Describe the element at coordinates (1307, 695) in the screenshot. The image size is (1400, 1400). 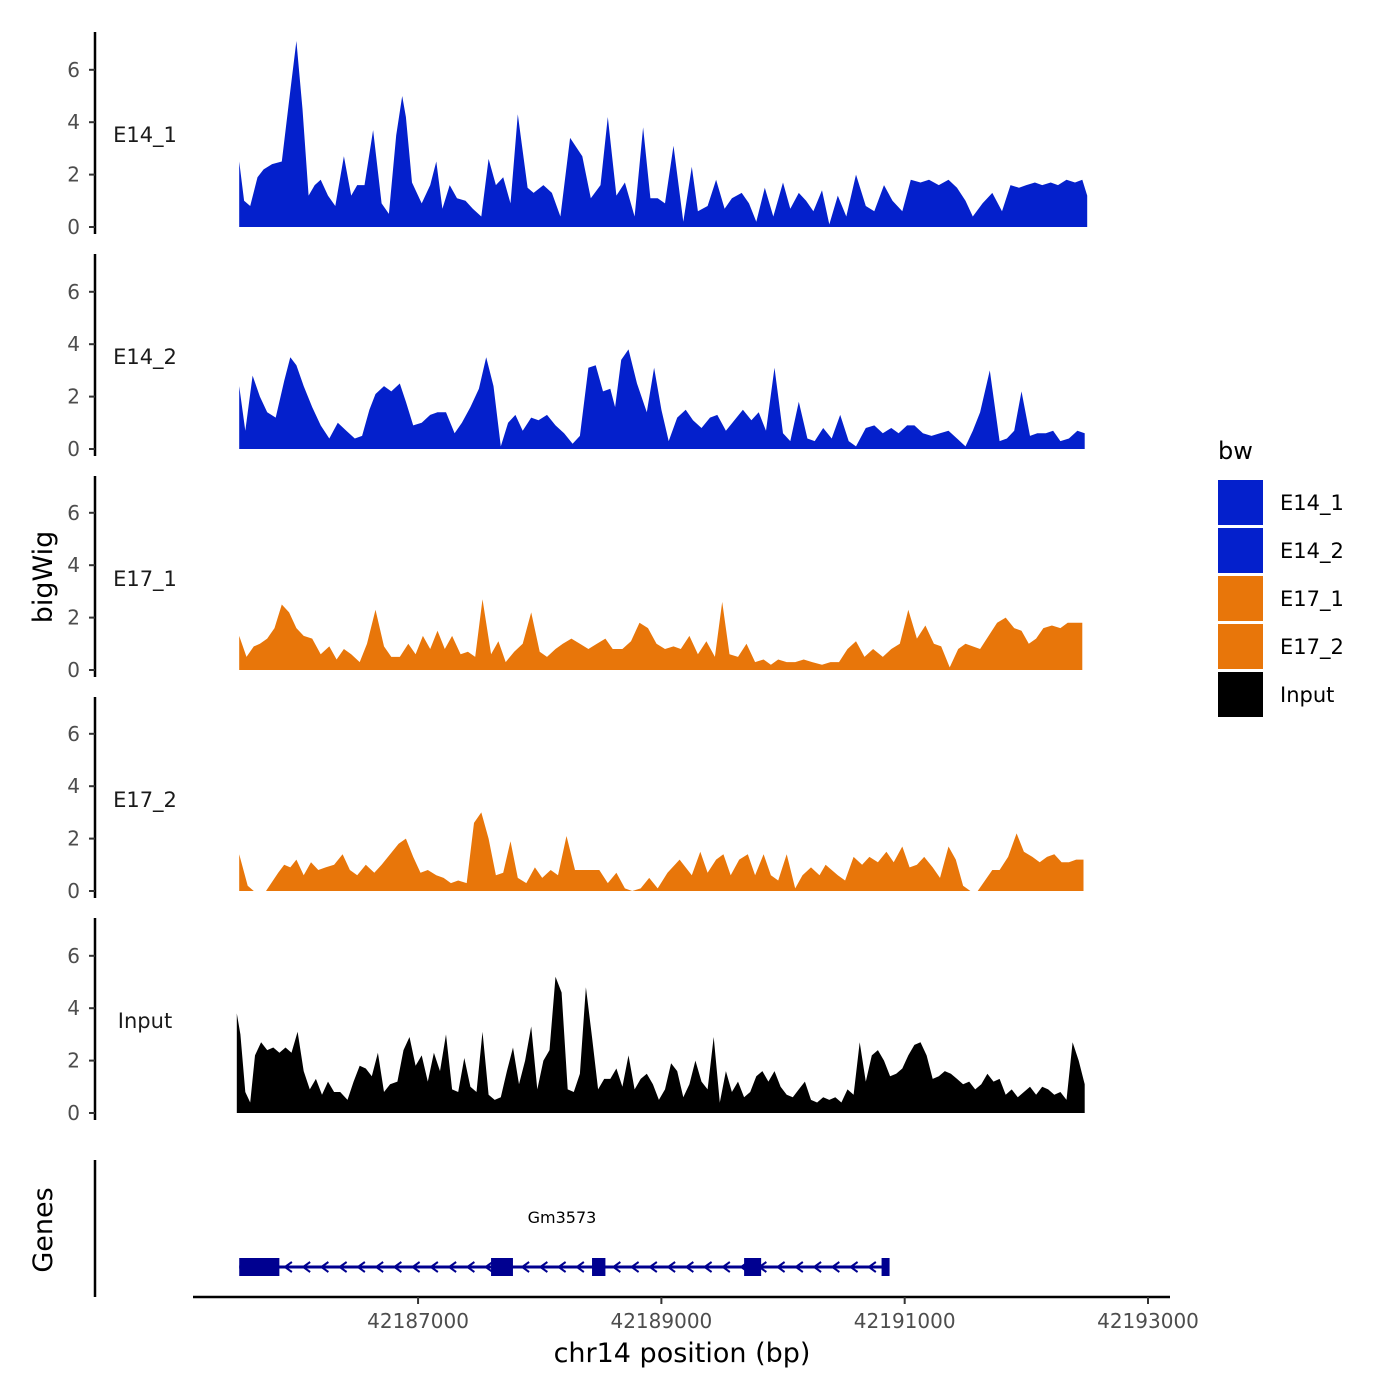
I see `legend-label: Input` at that location.